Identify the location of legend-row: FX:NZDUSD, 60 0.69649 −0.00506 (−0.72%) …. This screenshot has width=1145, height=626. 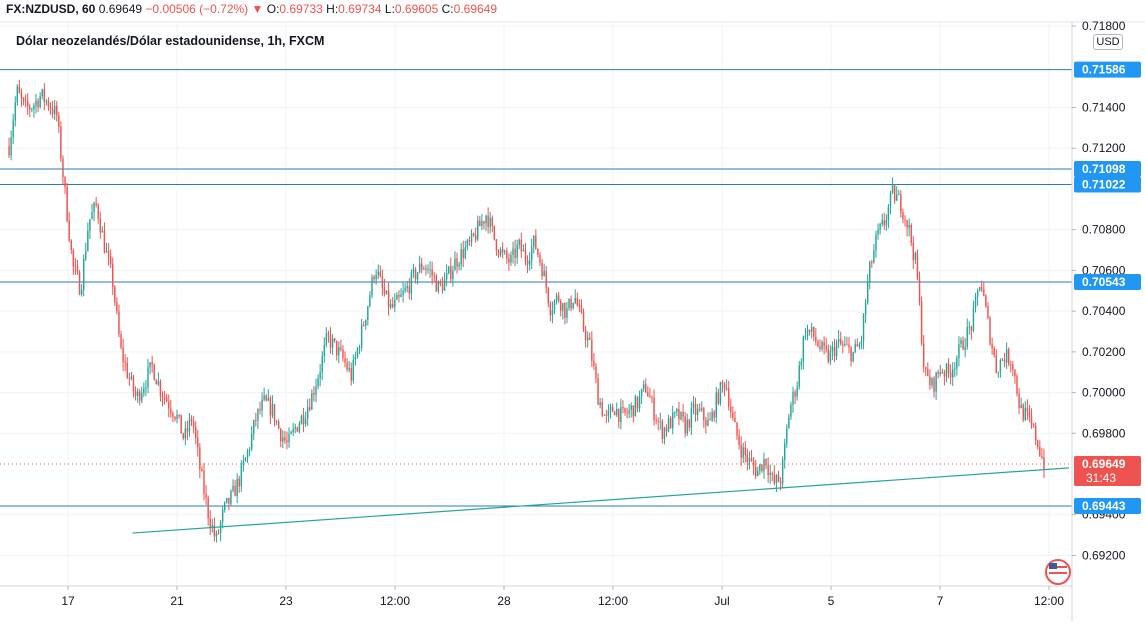
(251, 9).